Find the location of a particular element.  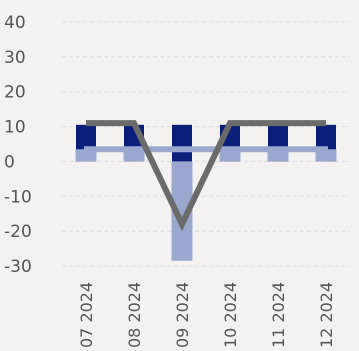

y-tick-label: -20 is located at coordinates (18, 232).